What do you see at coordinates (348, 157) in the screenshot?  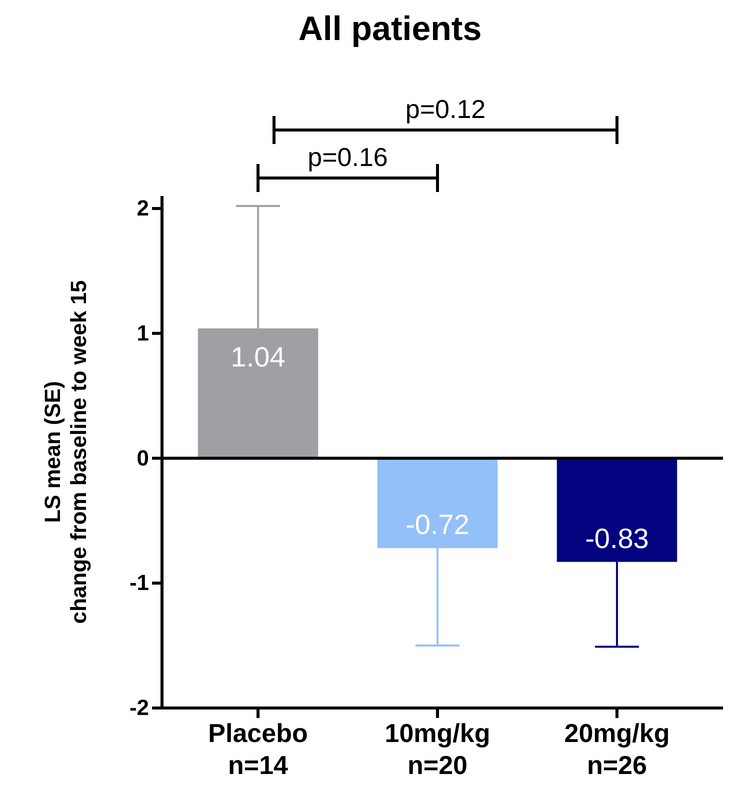 I see `text: p=0.16` at bounding box center [348, 157].